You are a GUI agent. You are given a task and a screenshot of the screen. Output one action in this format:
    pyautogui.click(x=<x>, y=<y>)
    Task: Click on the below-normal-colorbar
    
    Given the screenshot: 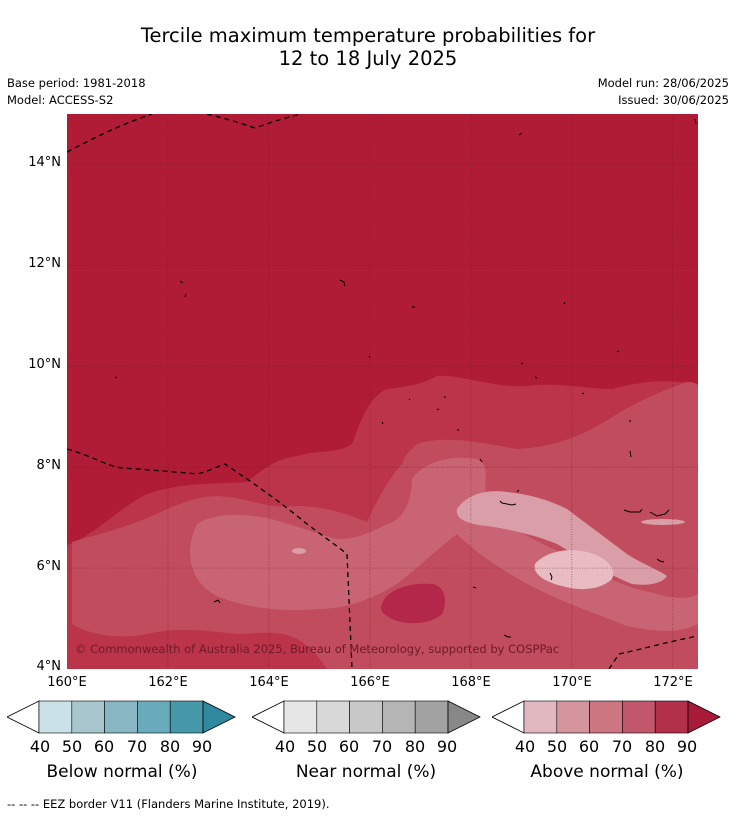 What is the action you would take?
    pyautogui.click(x=121, y=717)
    